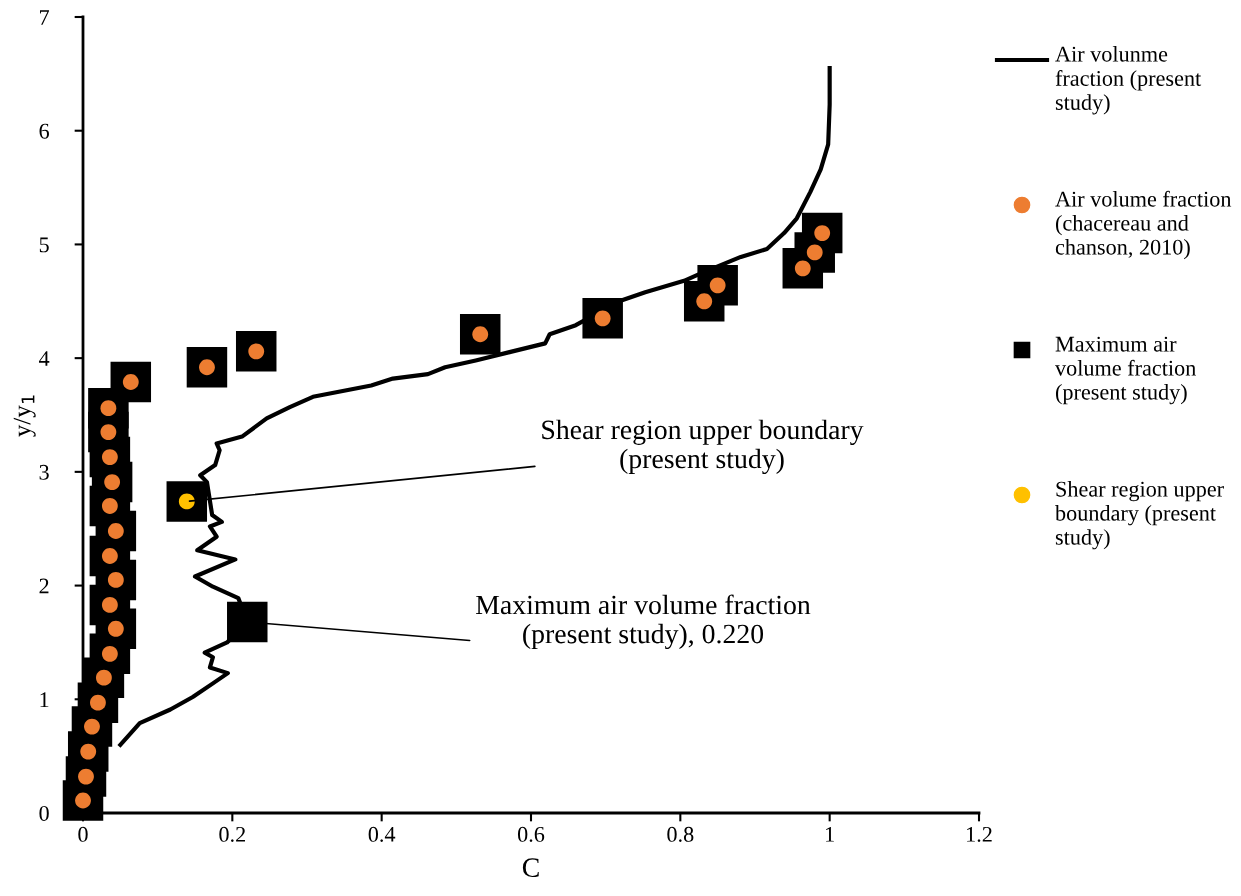 The height and width of the screenshot is (896, 1241). Describe the element at coordinates (703, 447) in the screenshot. I see `annotation: Shear region upper boundary (present study)` at that location.